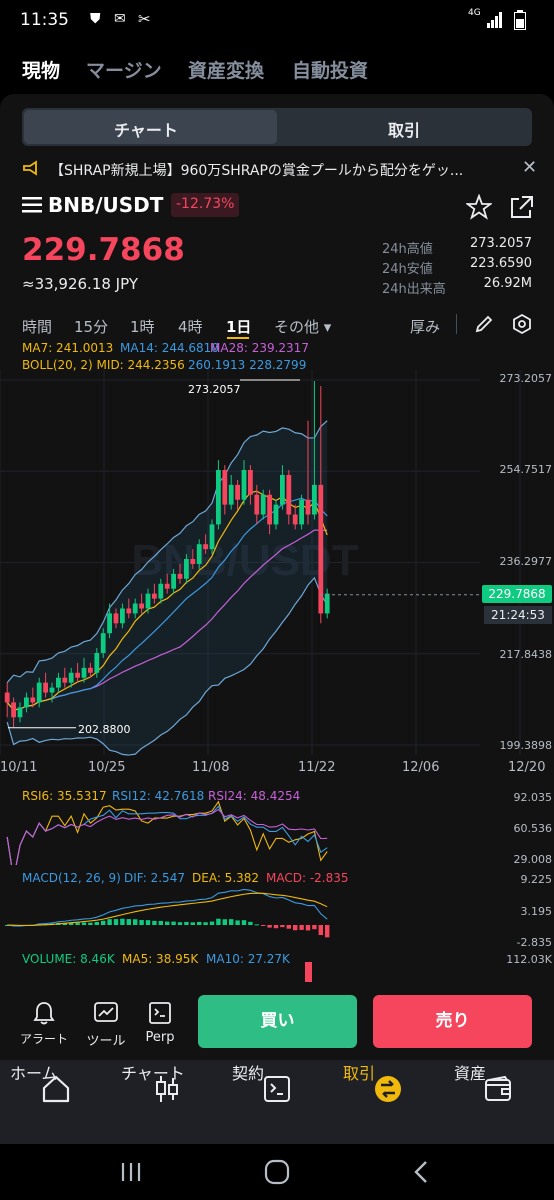 The width and height of the screenshot is (554, 1200). Describe the element at coordinates (91, 327) in the screenshot. I see `tf-15m: 15分` at that location.